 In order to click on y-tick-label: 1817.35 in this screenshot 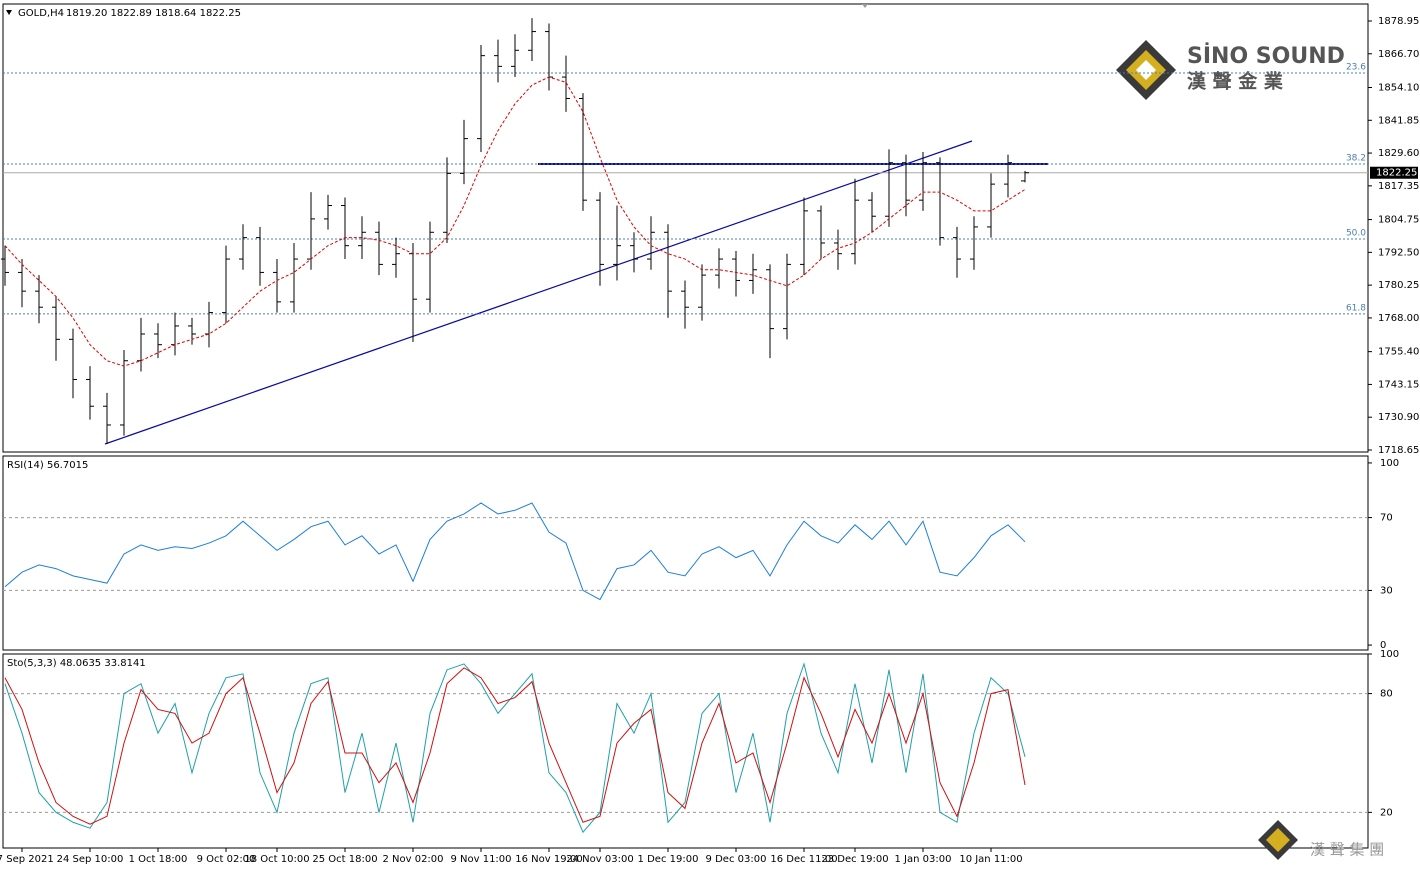, I will do `click(1398, 186)`.